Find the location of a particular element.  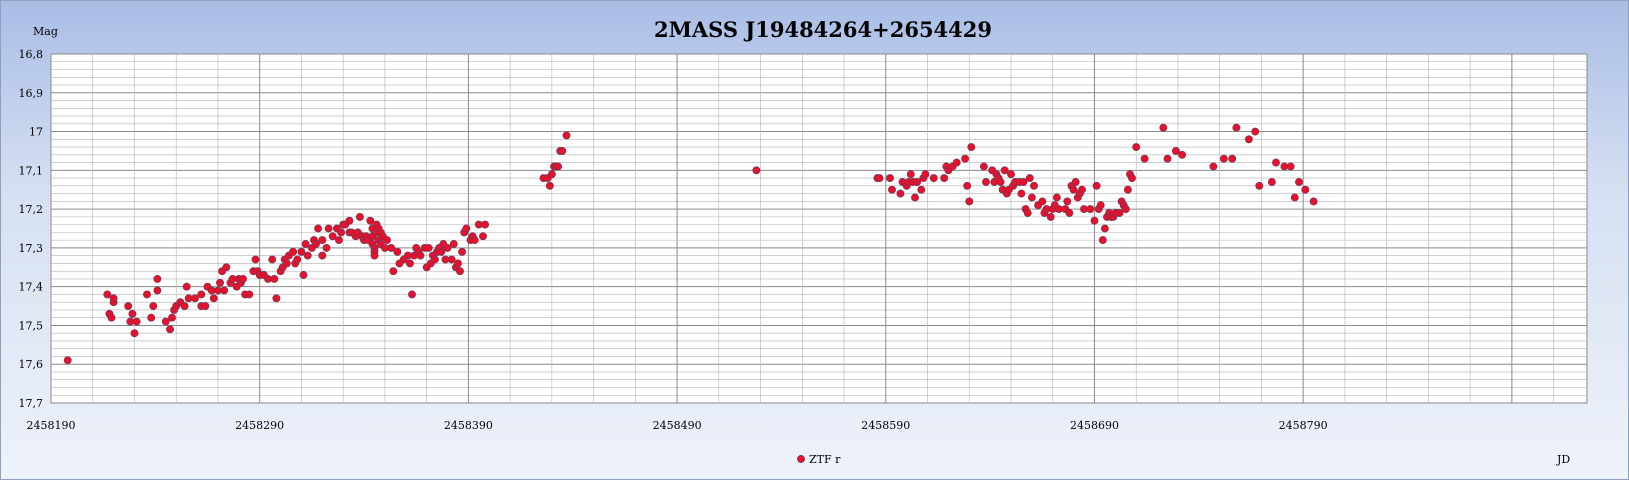

y-tick-label: 17,7 is located at coordinates (31, 403).